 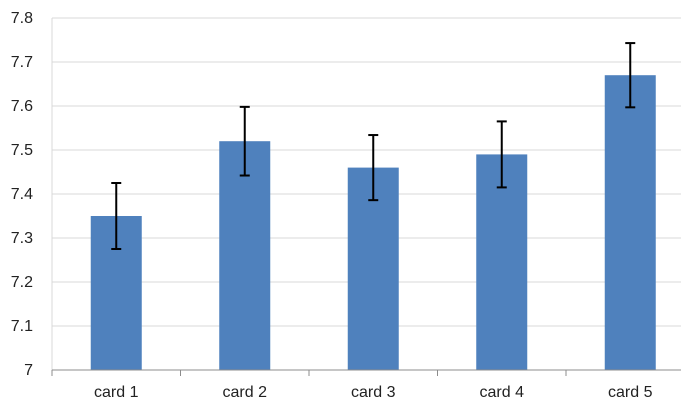 I want to click on y-axis-tick-labels: 7 7.1 7.2 7.3 7.4 7.5 7.6 7.7 7.8, so click(x=22, y=194).